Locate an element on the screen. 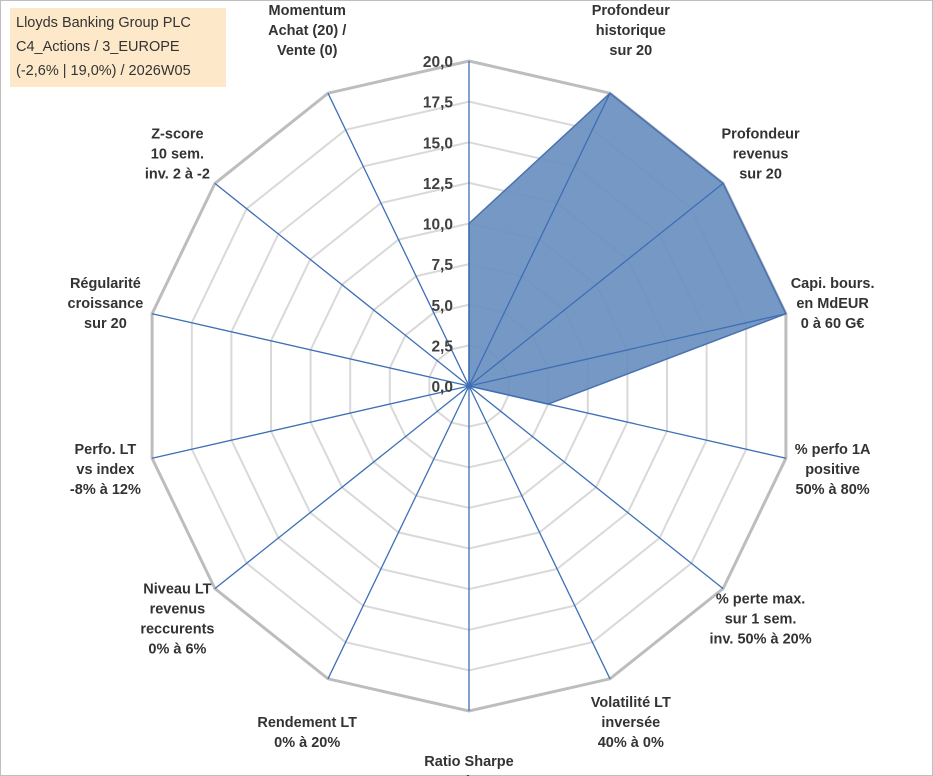 The width and height of the screenshot is (933, 776). radial-tick-label: 7,5 is located at coordinates (442, 265).